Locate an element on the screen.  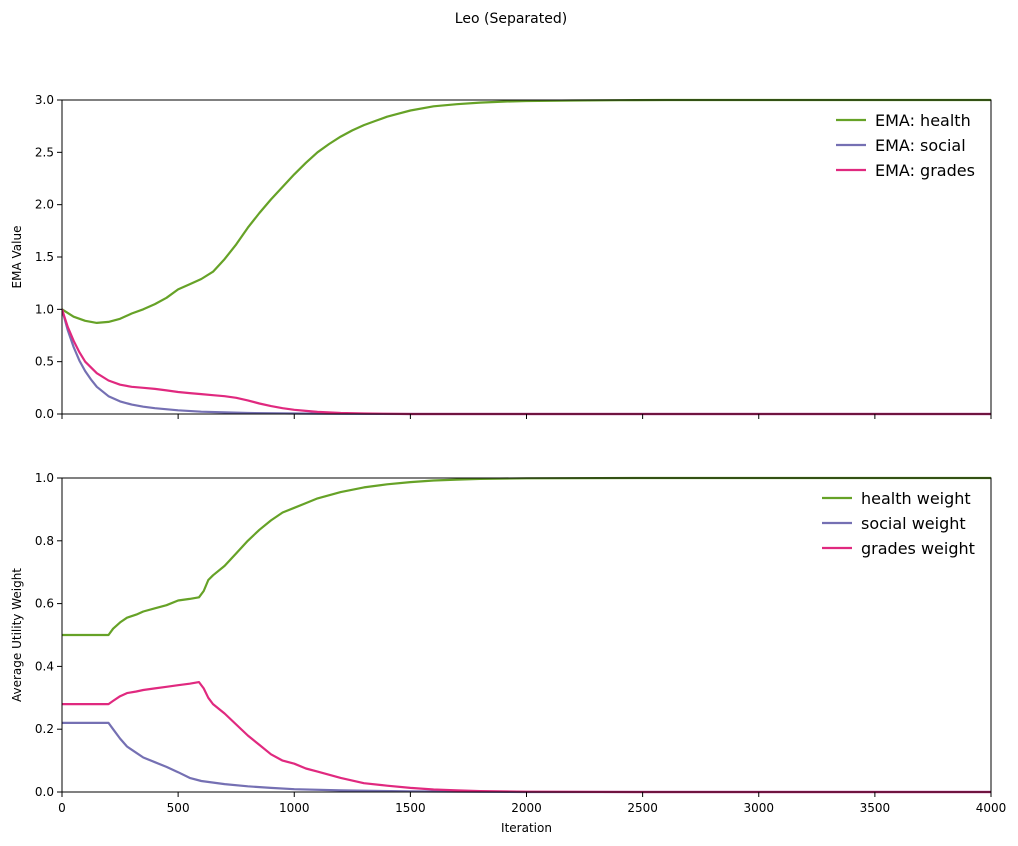
ema-y-tick-label: 2.5 is located at coordinates (44, 152).